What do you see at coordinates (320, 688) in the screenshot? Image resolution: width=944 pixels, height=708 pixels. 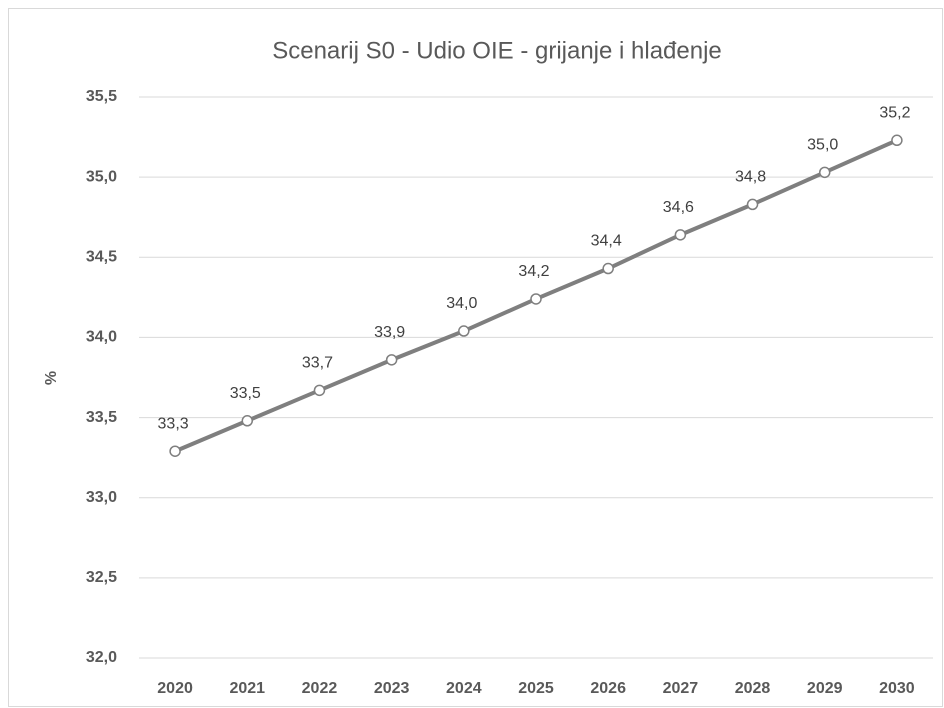 I see `x-tick-label: 2022` at bounding box center [320, 688].